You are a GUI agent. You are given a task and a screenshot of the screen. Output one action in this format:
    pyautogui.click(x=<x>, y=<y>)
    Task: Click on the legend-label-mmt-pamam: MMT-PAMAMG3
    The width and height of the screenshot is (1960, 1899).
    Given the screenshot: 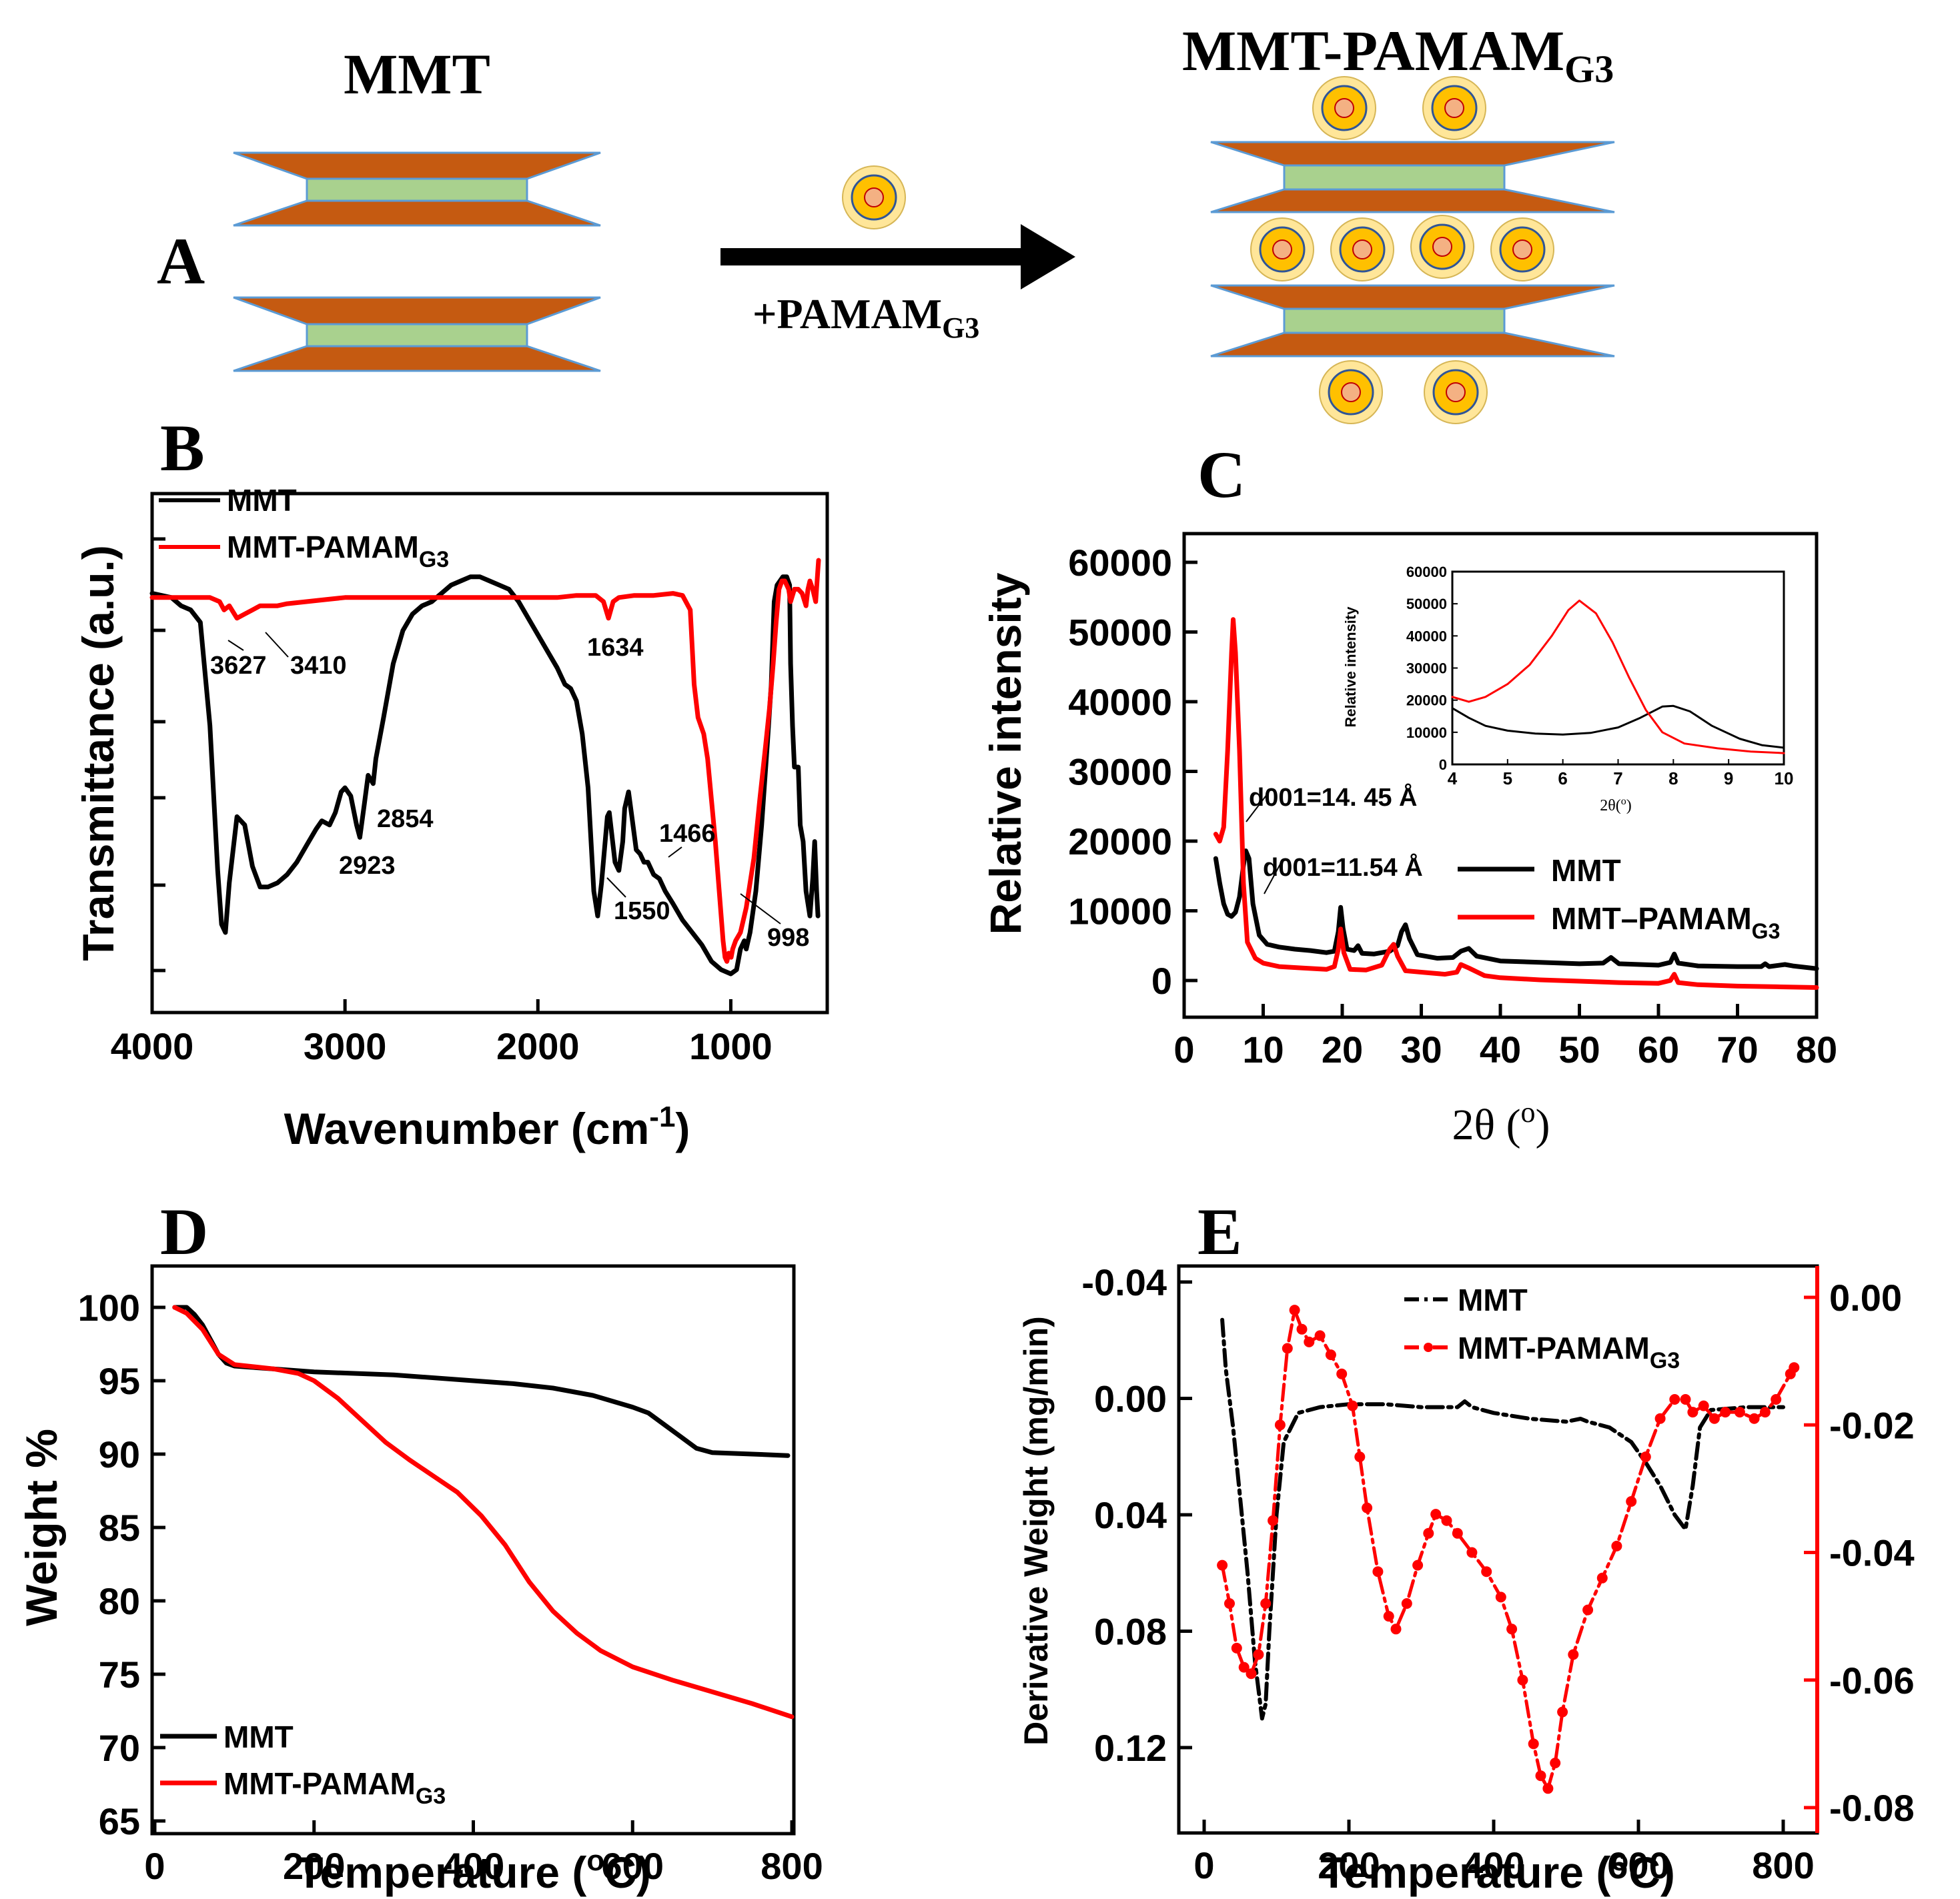 What is the action you would take?
    pyautogui.click(x=1569, y=1352)
    